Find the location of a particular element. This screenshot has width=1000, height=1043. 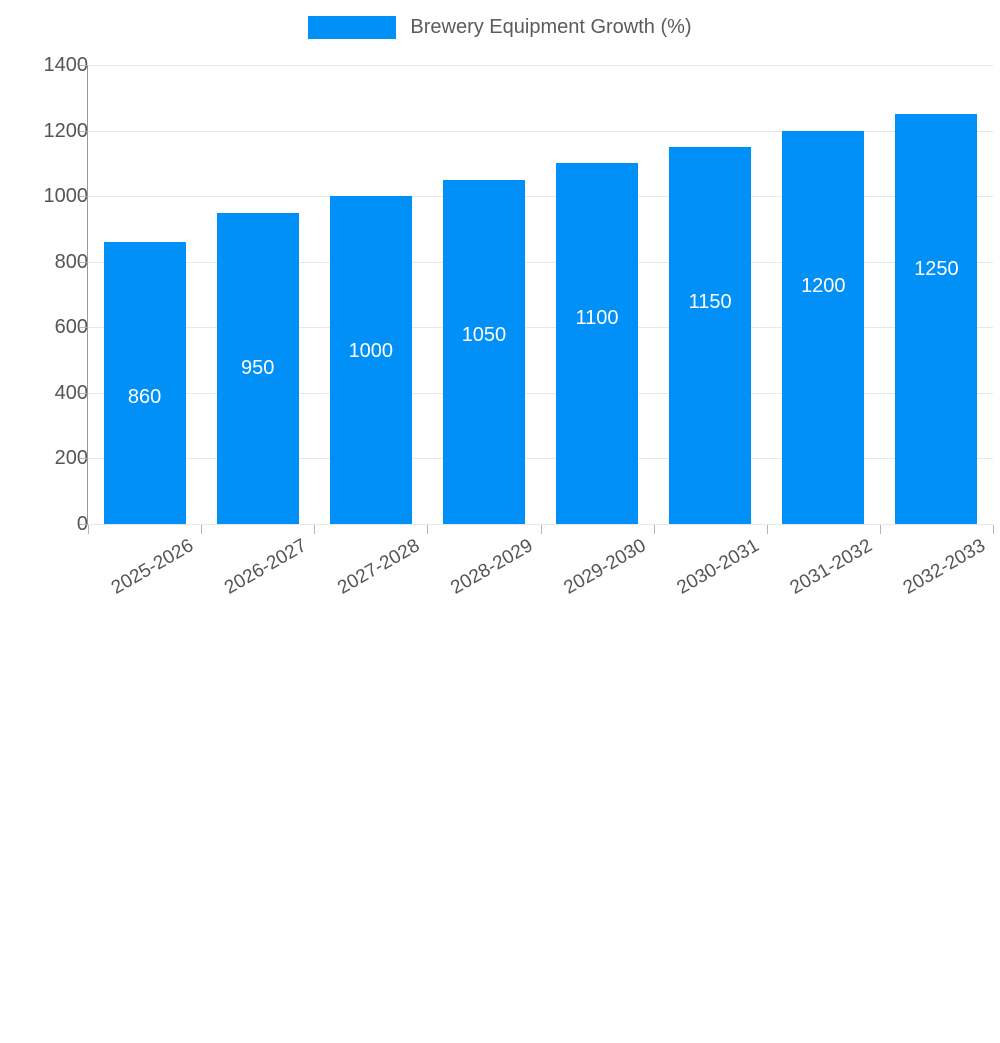

y-axis-tick-label: 1400 is located at coordinates (66, 65).